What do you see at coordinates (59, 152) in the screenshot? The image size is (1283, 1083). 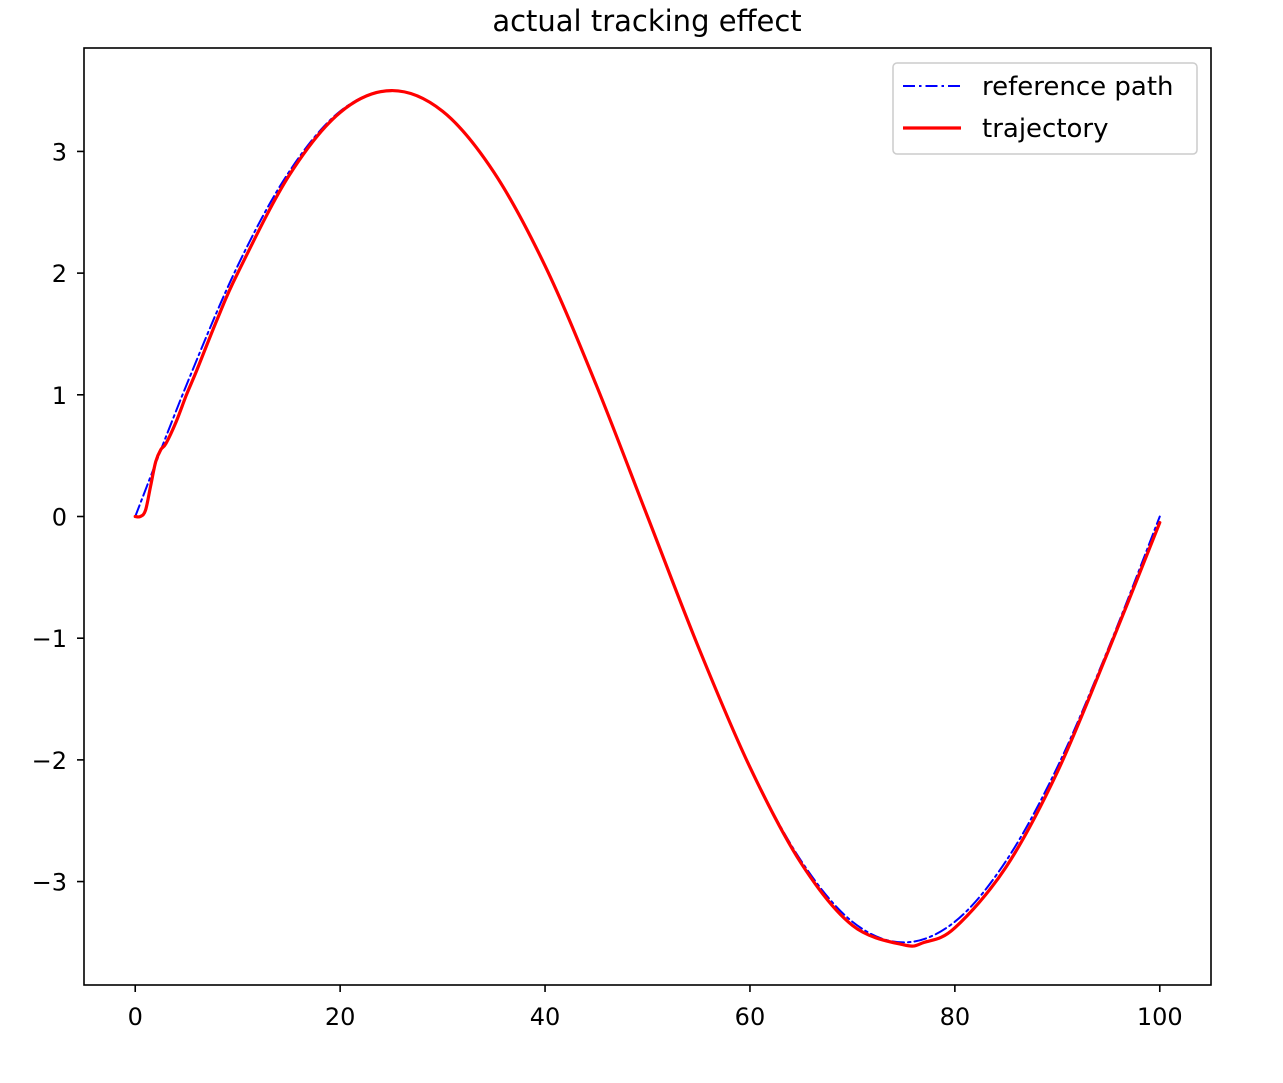 I see `y-tick-label: 3` at bounding box center [59, 152].